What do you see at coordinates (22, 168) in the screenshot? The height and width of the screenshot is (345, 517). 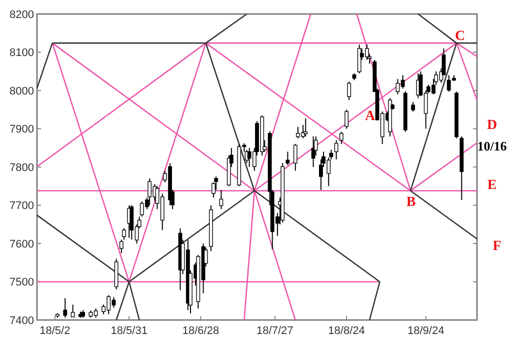 I see `y-tick-label: 7800` at bounding box center [22, 168].